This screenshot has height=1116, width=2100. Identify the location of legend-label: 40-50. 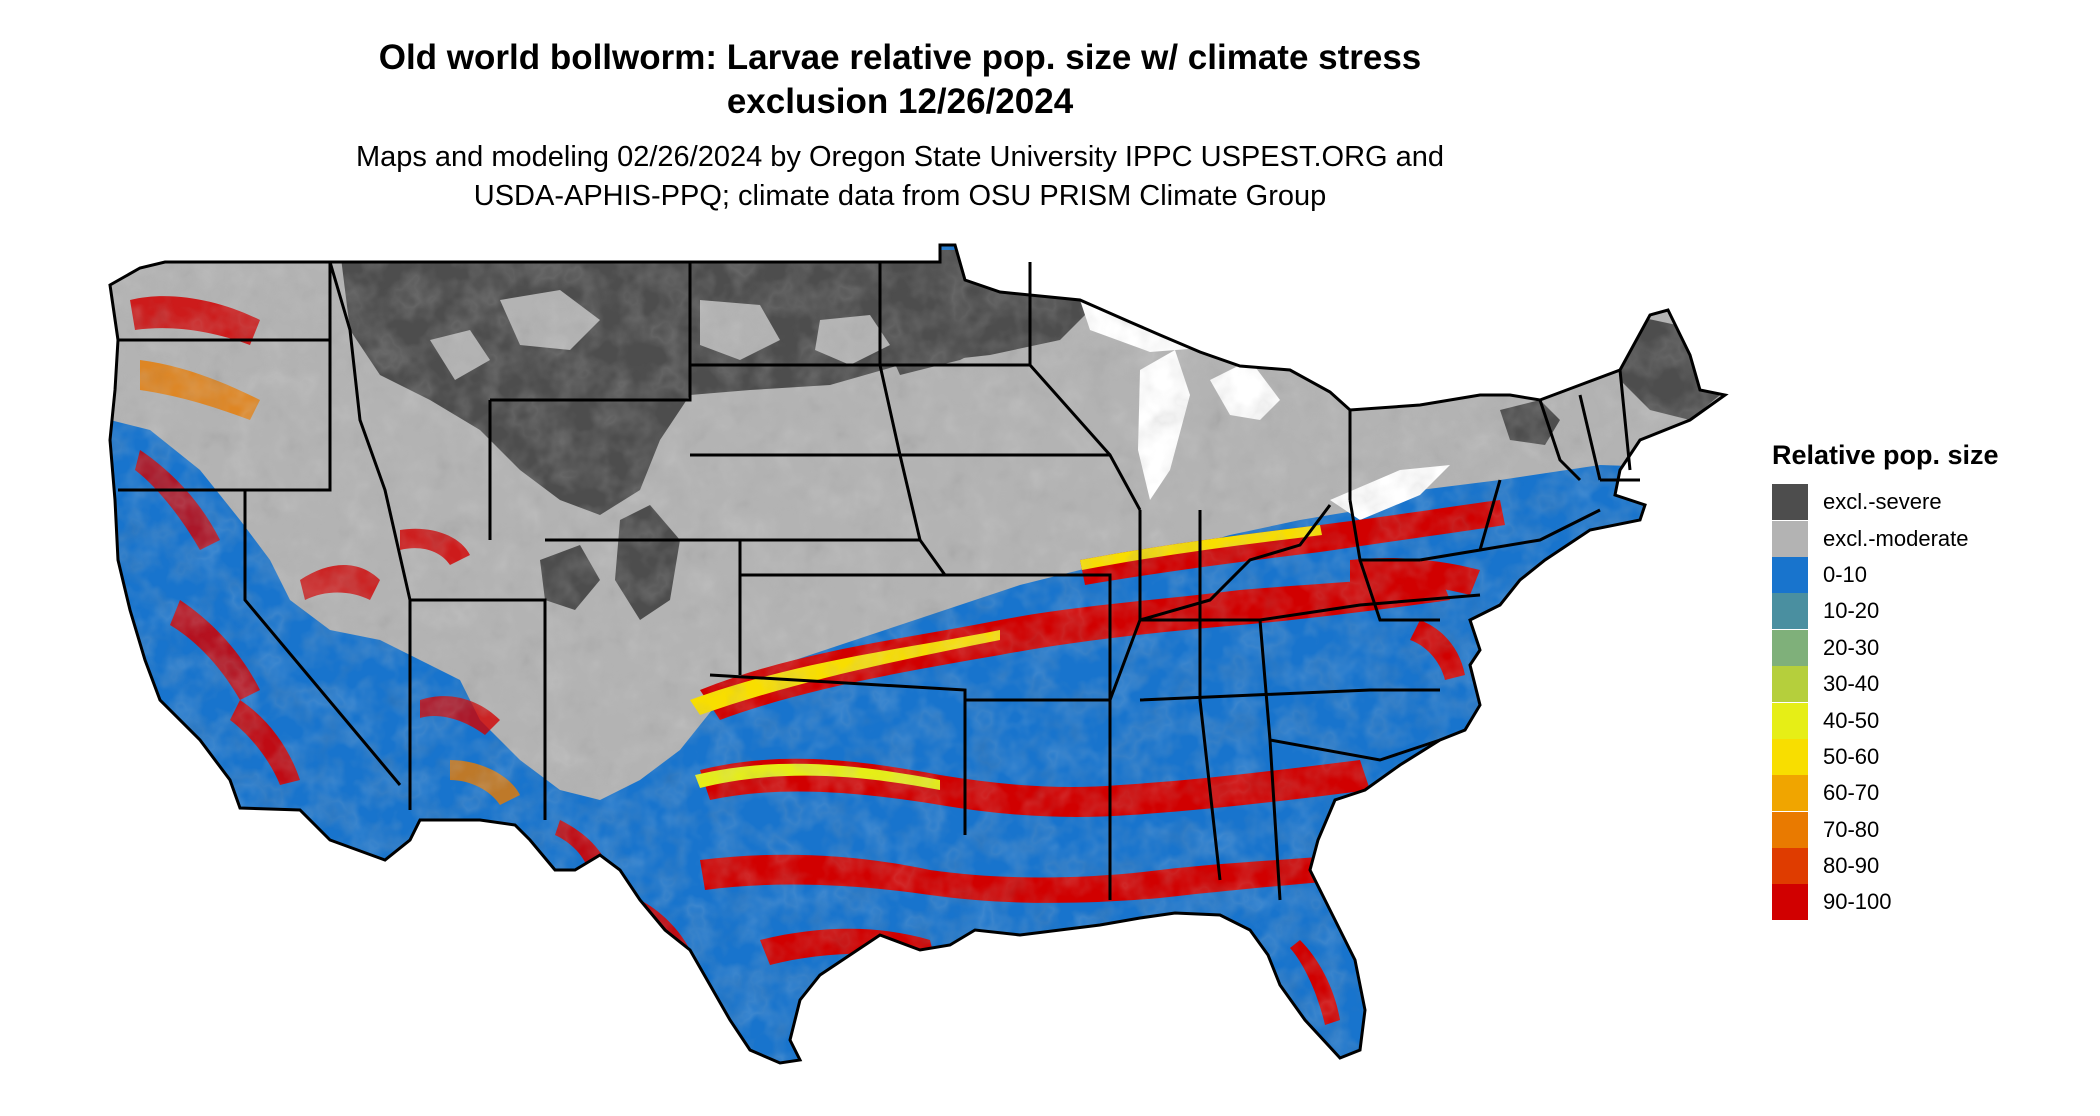
(1851, 720).